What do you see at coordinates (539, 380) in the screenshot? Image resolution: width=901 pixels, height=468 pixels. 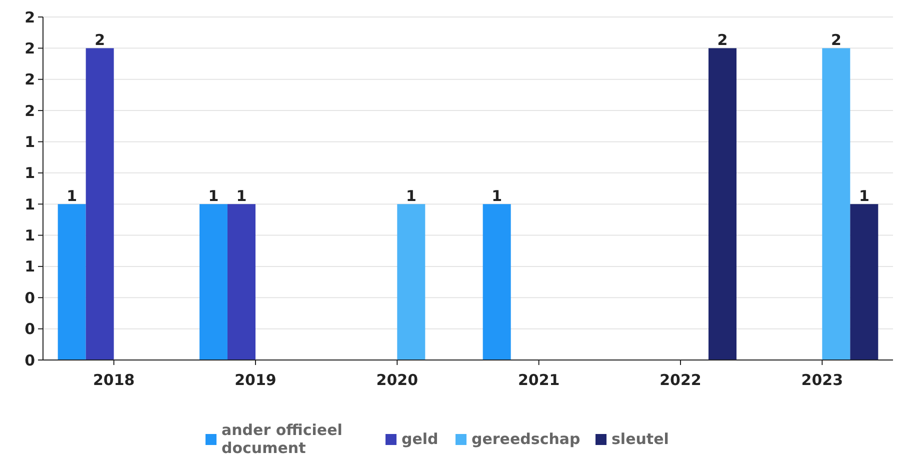 I see `x-tick-label: 2021` at bounding box center [539, 380].